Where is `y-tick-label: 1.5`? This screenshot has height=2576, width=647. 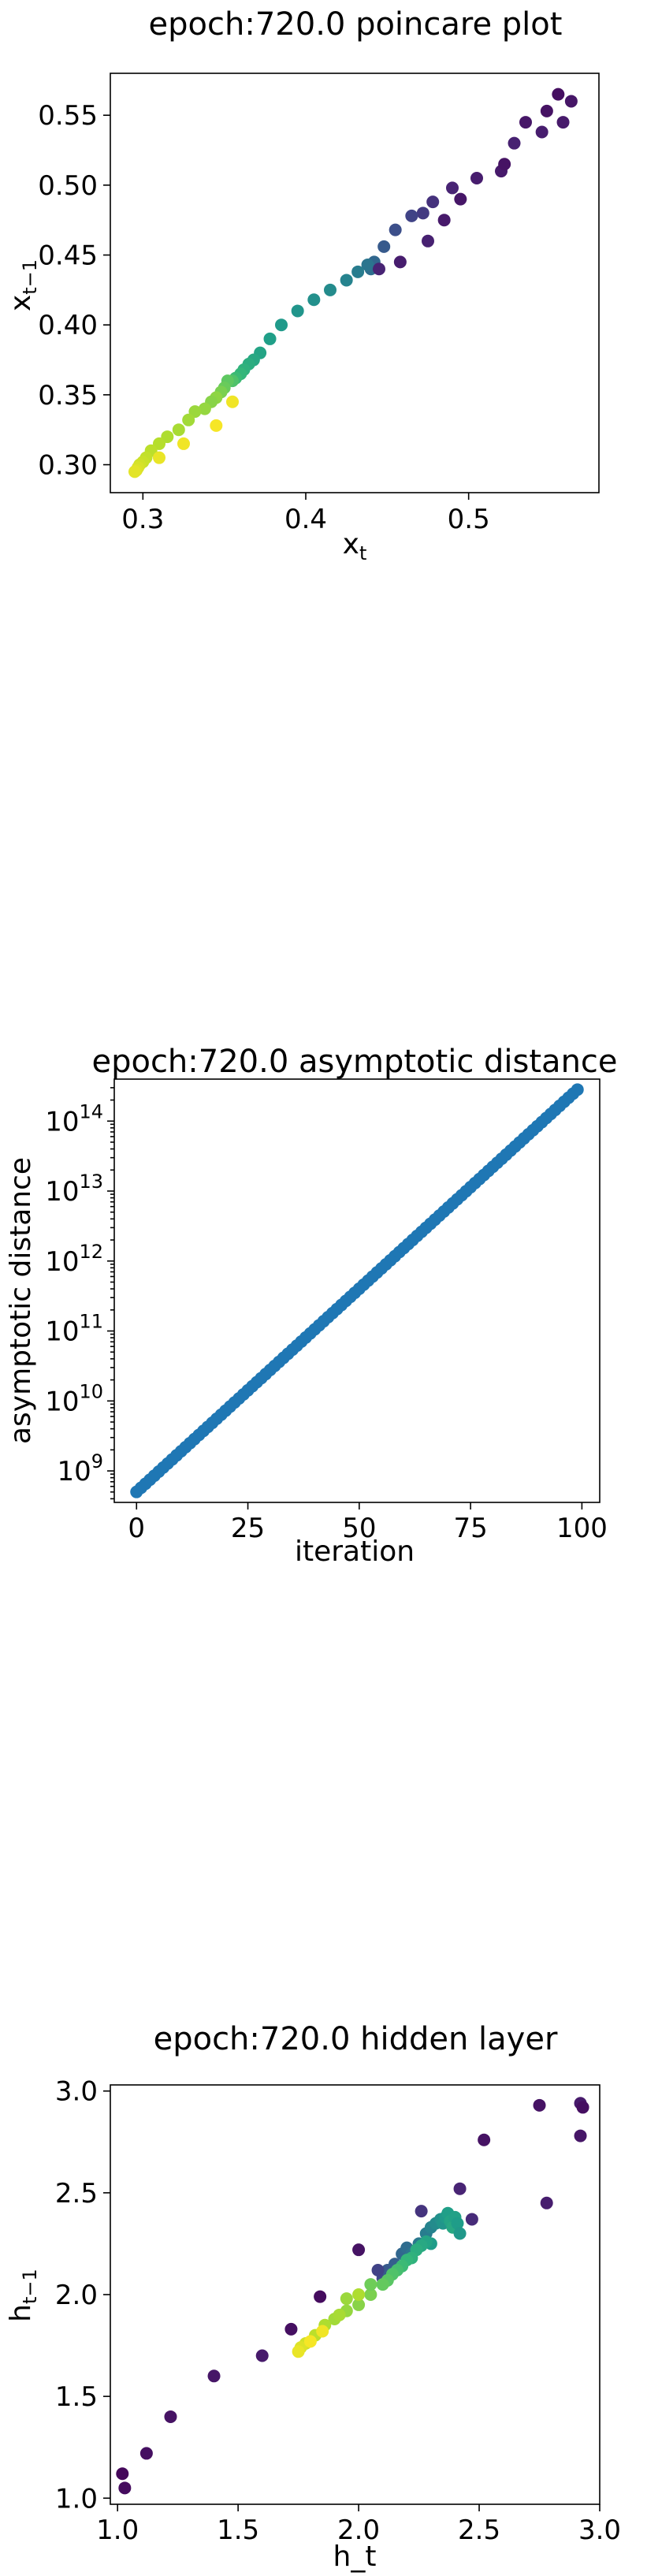
y-tick-label: 1.5 is located at coordinates (76, 2397).